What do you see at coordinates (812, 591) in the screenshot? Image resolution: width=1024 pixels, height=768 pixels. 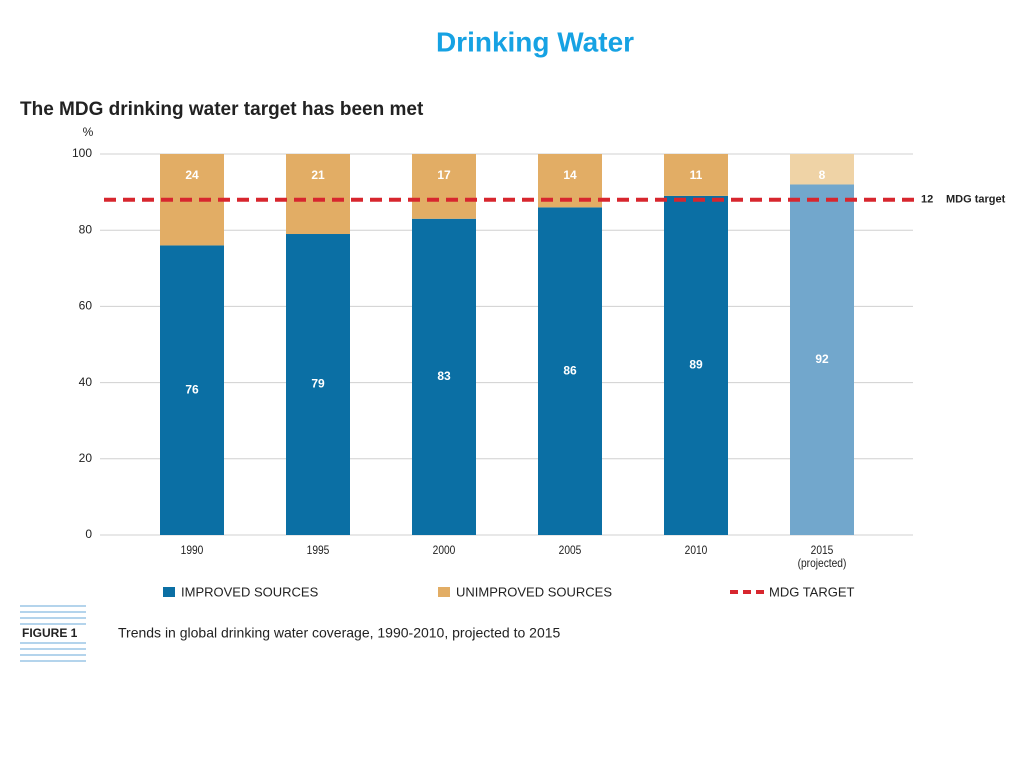 I see `legend-label: MDG TARGET` at bounding box center [812, 591].